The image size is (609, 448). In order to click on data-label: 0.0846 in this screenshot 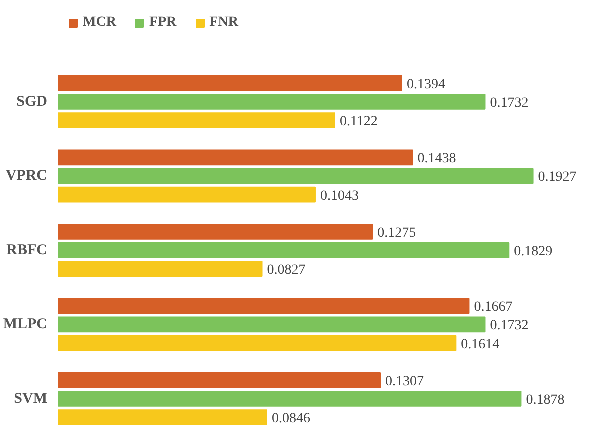, I will do `click(291, 419)`.